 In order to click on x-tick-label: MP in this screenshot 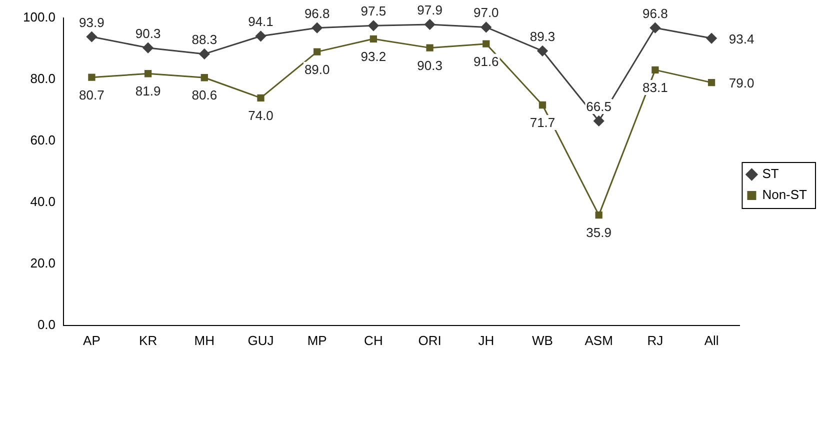, I will do `click(317, 340)`.